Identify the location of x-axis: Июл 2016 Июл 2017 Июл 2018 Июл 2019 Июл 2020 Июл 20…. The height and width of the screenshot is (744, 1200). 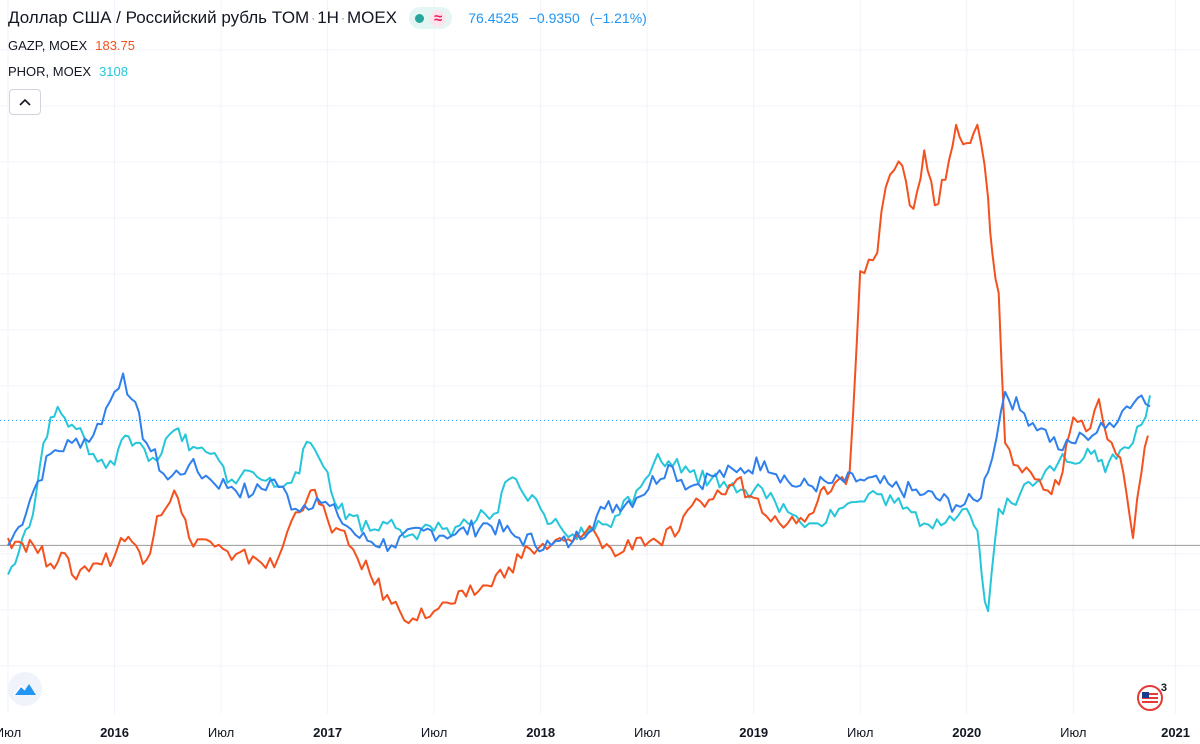
(595, 732).